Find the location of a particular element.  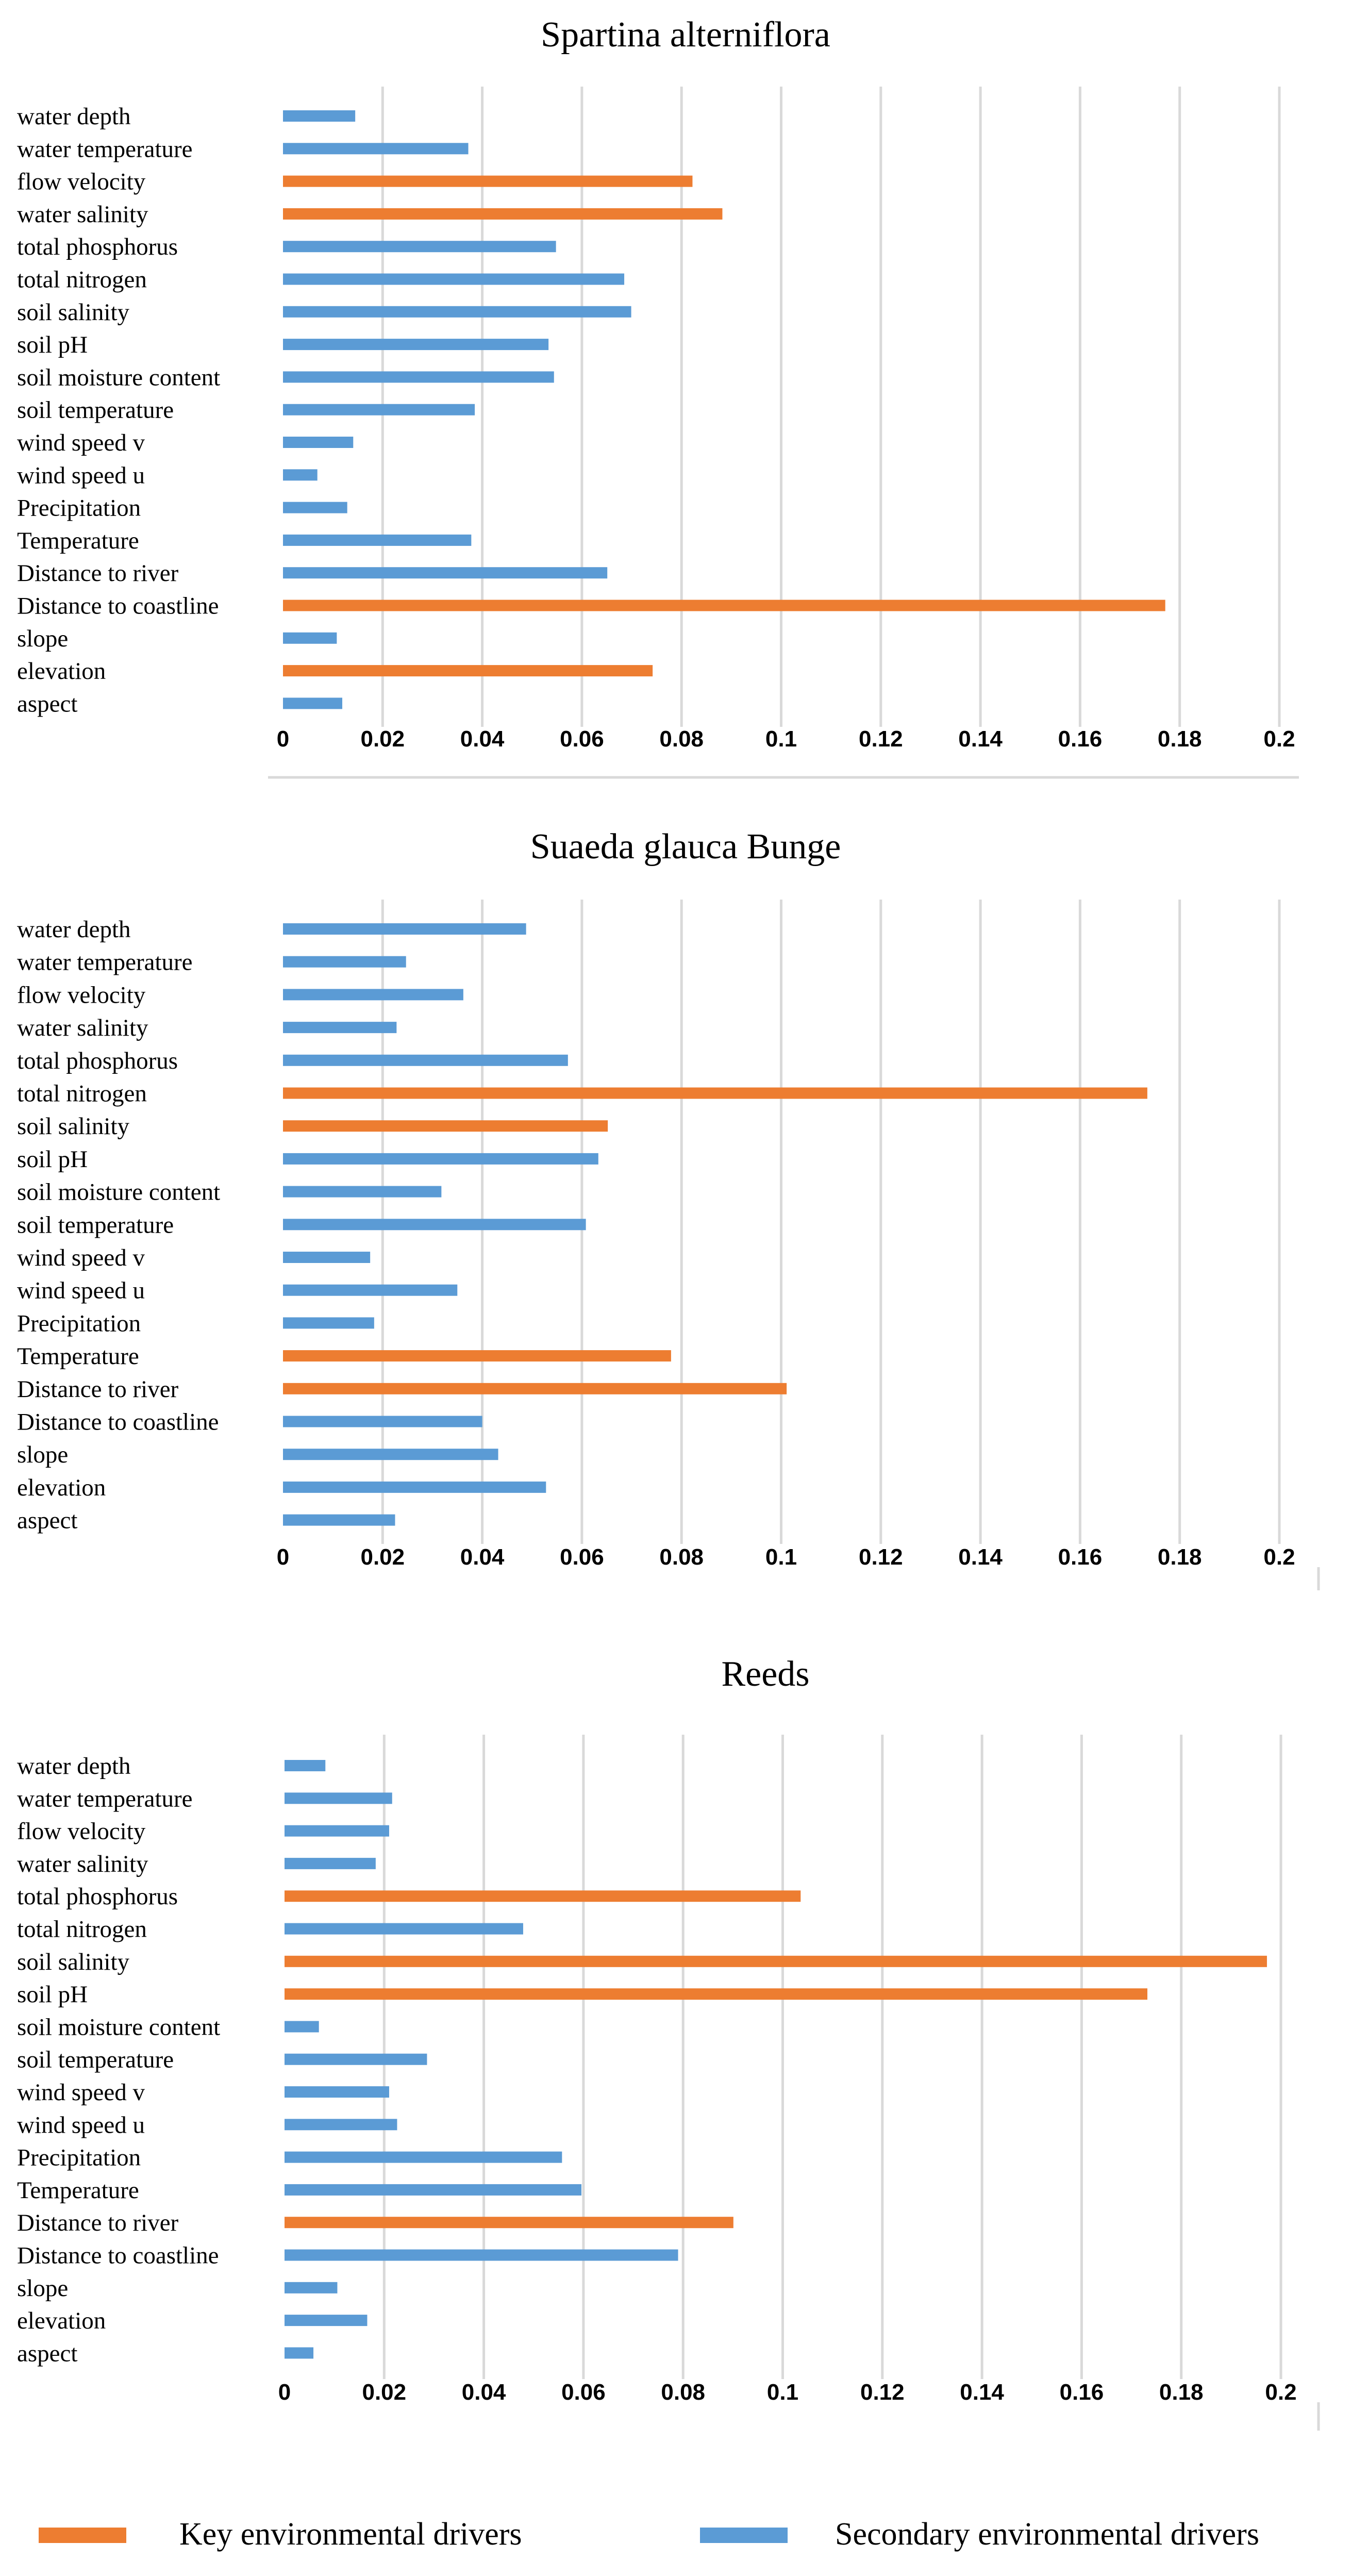

chart-title: Spartina alterniflora is located at coordinates (685, 35).